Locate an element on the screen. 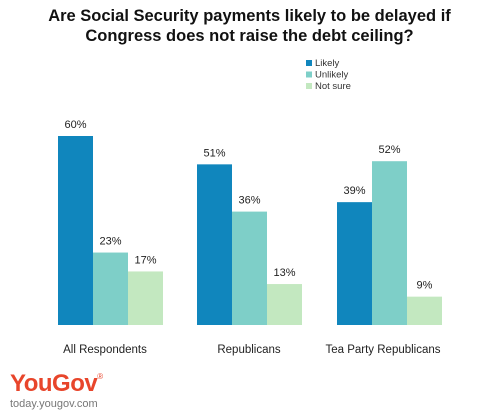  data-label: 51% is located at coordinates (214, 153).